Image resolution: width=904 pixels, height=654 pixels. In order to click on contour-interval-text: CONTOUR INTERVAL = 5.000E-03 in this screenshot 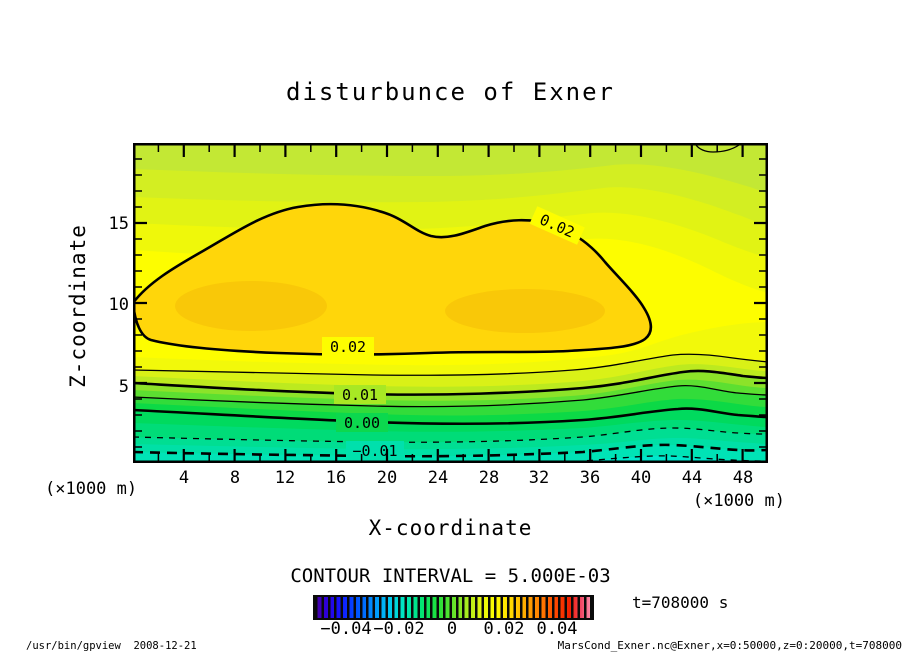, I will do `click(450, 576)`.